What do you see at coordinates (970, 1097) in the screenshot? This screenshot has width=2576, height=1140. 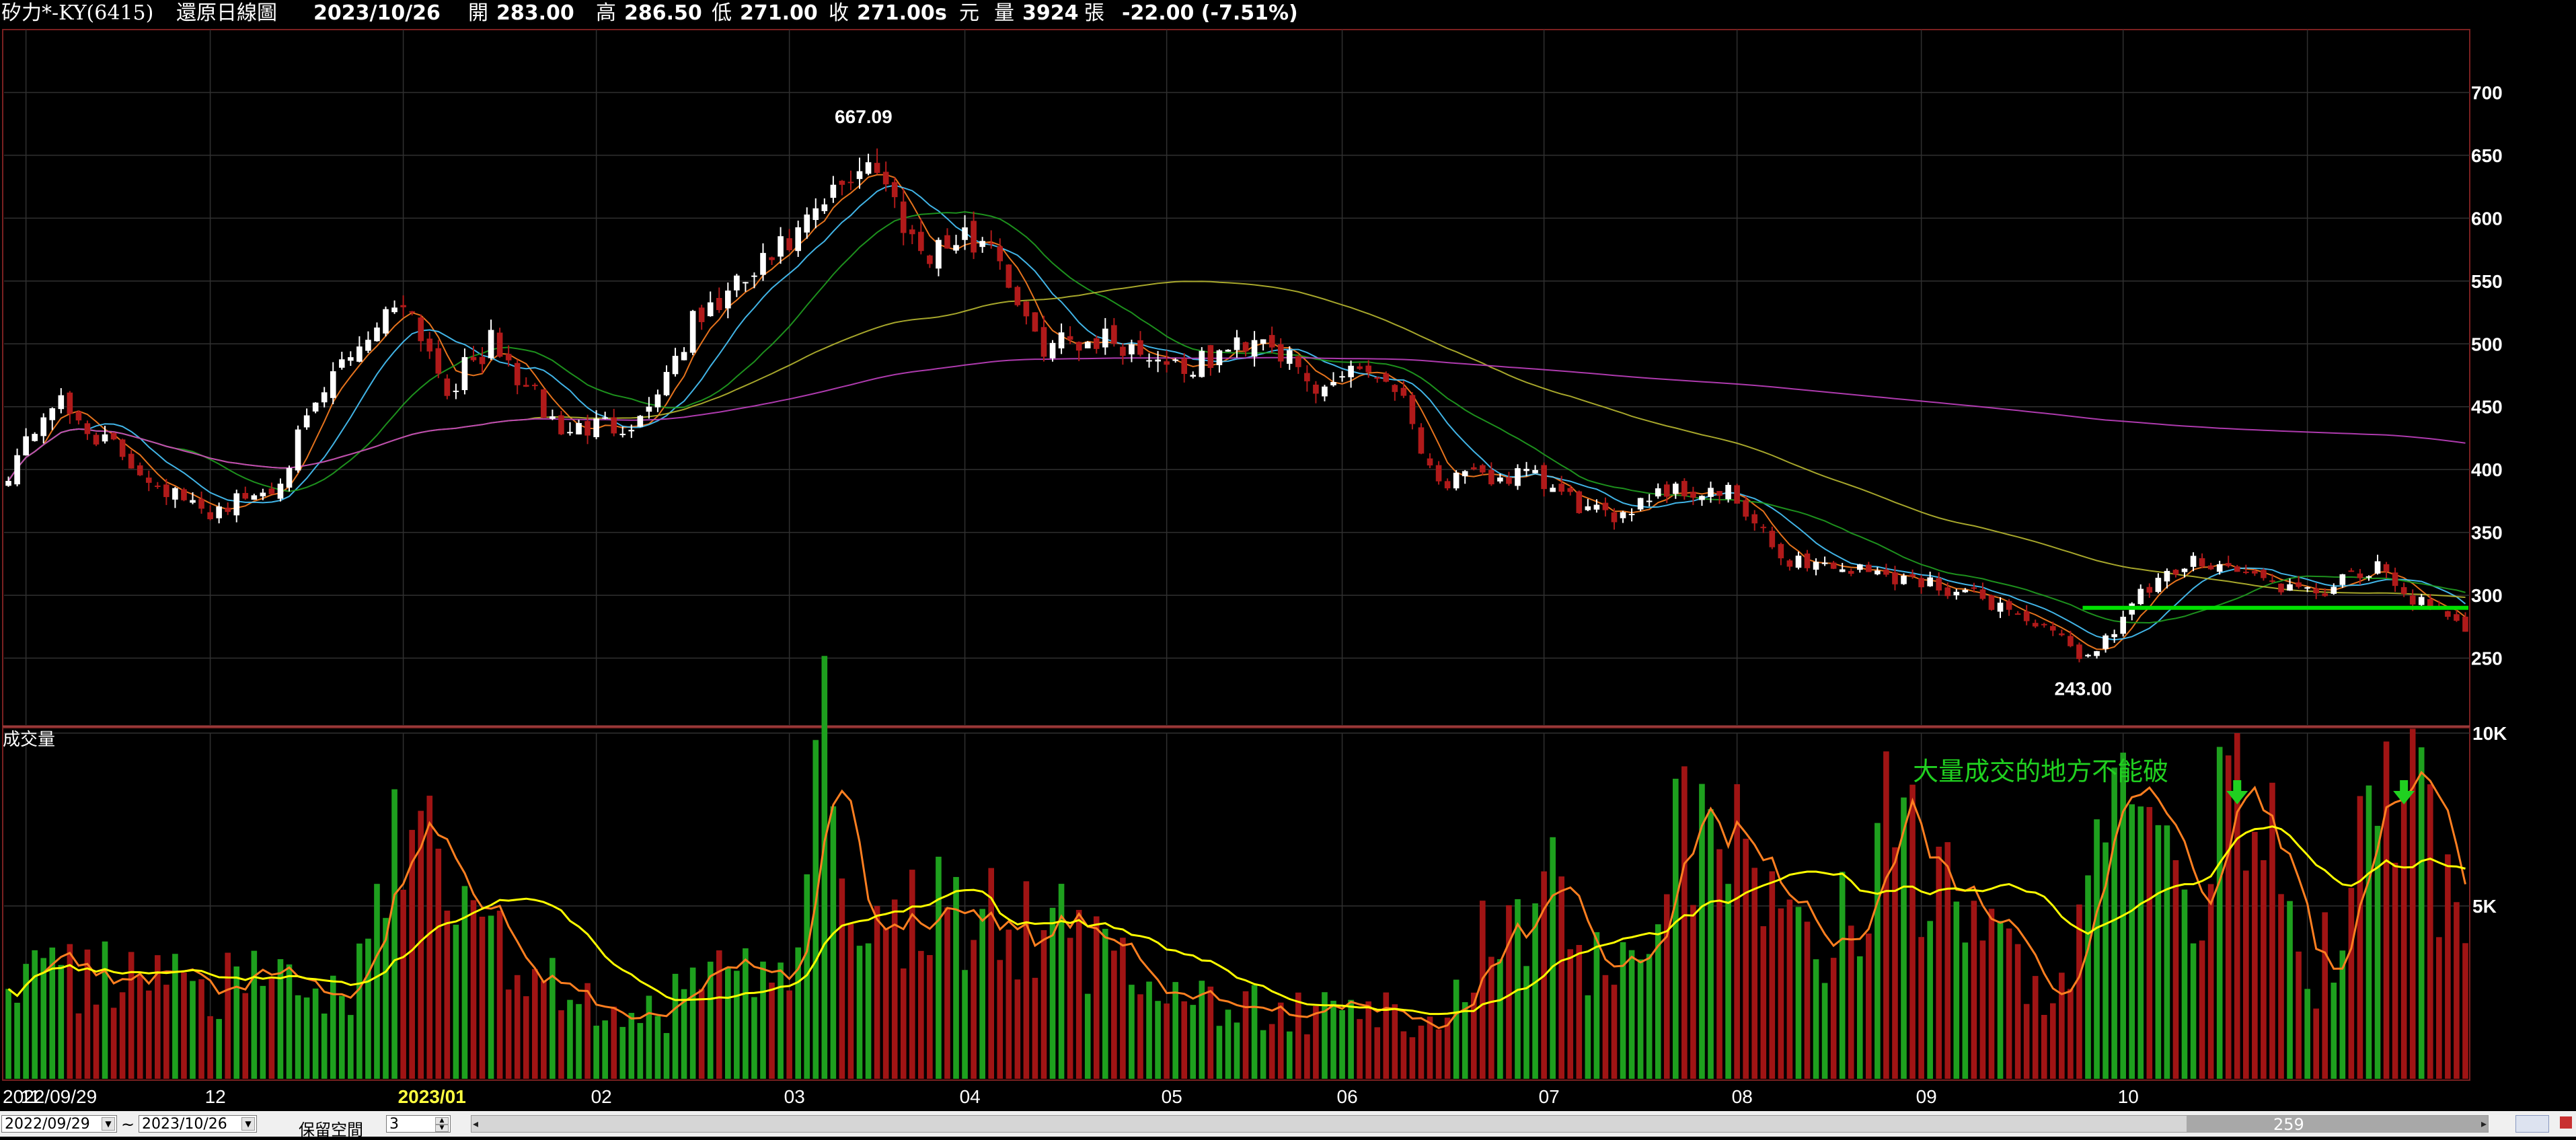 I see `x-tick-label: 04` at bounding box center [970, 1097].